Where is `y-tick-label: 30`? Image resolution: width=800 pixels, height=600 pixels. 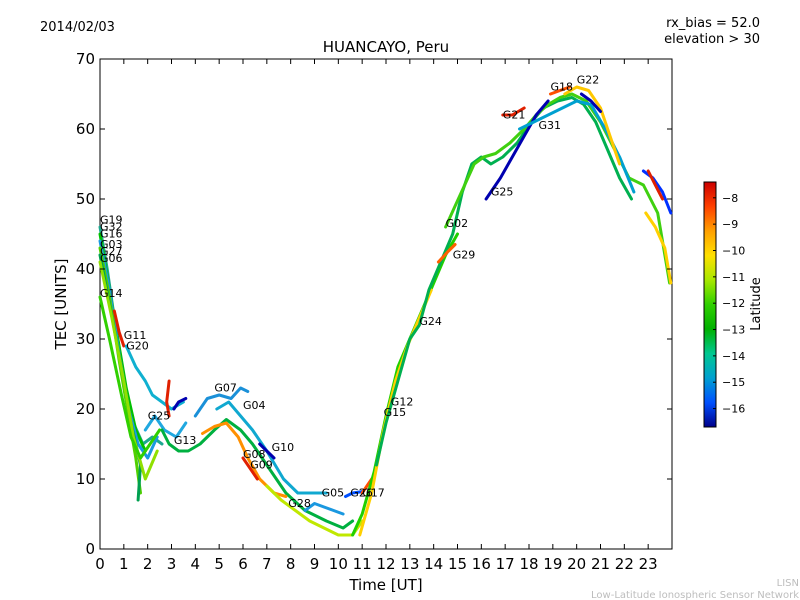
y-tick-label: 30 is located at coordinates (85, 339).